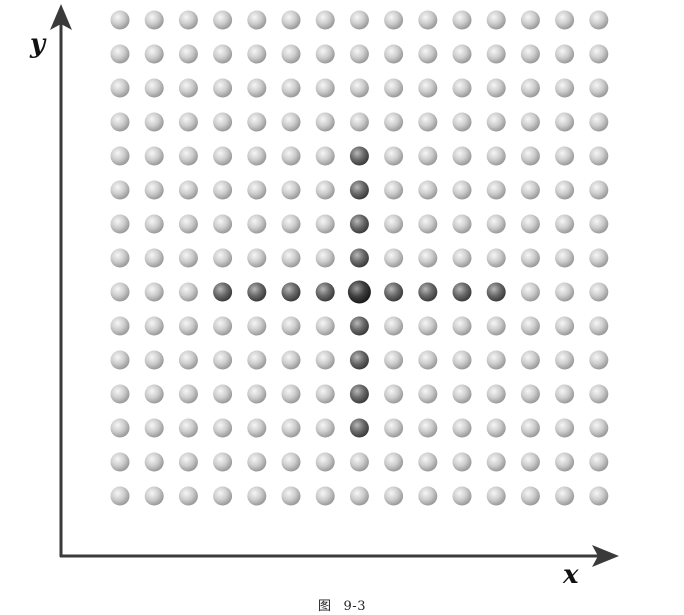  Describe the element at coordinates (61, 280) in the screenshot. I see `y-axis` at that location.